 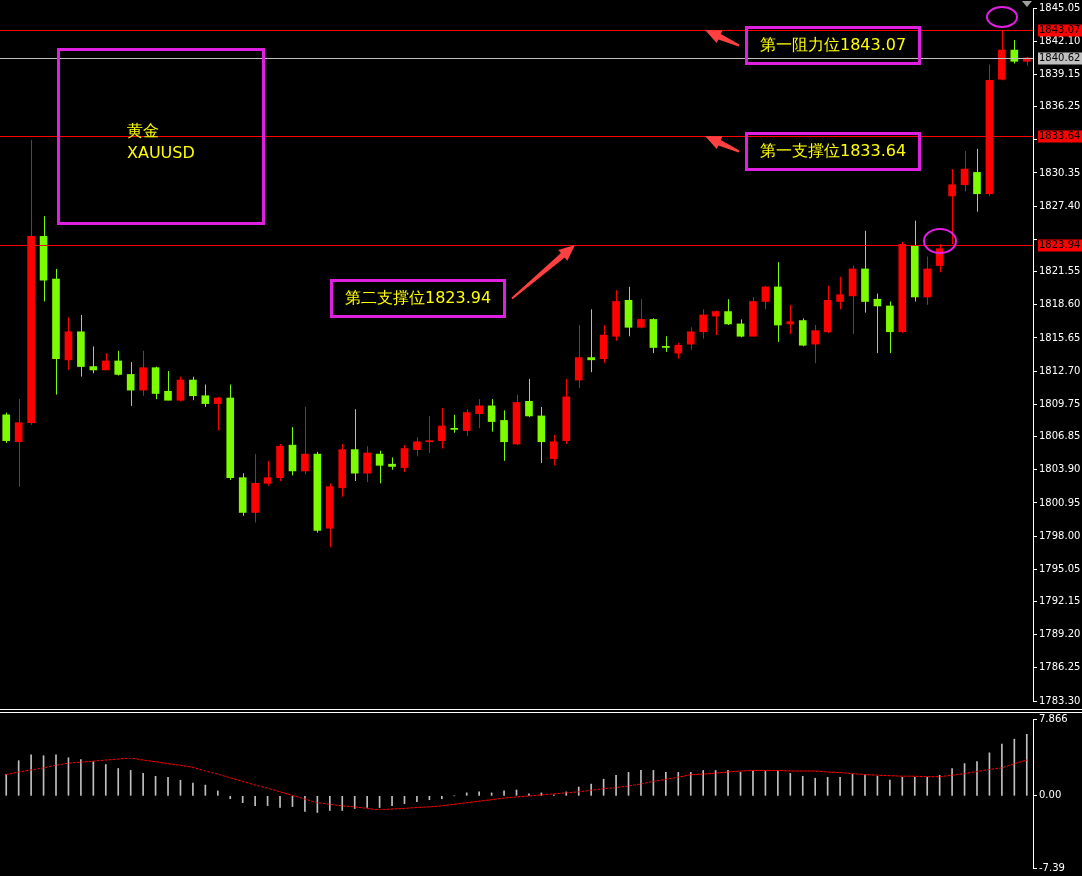 What do you see at coordinates (1052, 867) in the screenshot?
I see `y-tick-label: -7.39` at bounding box center [1052, 867].